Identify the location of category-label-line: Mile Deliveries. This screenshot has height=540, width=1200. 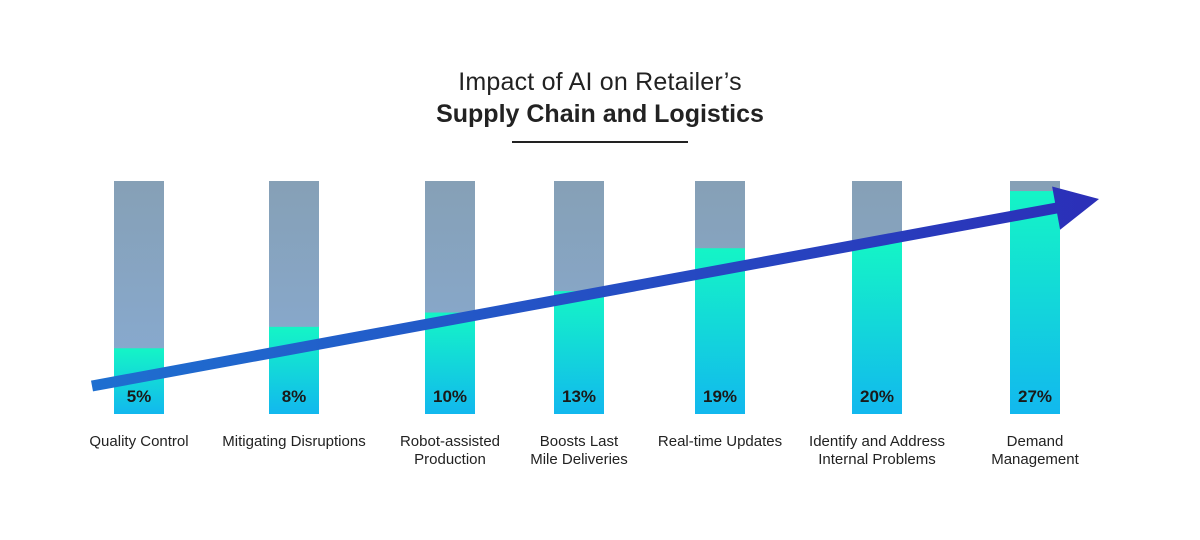
(579, 459).